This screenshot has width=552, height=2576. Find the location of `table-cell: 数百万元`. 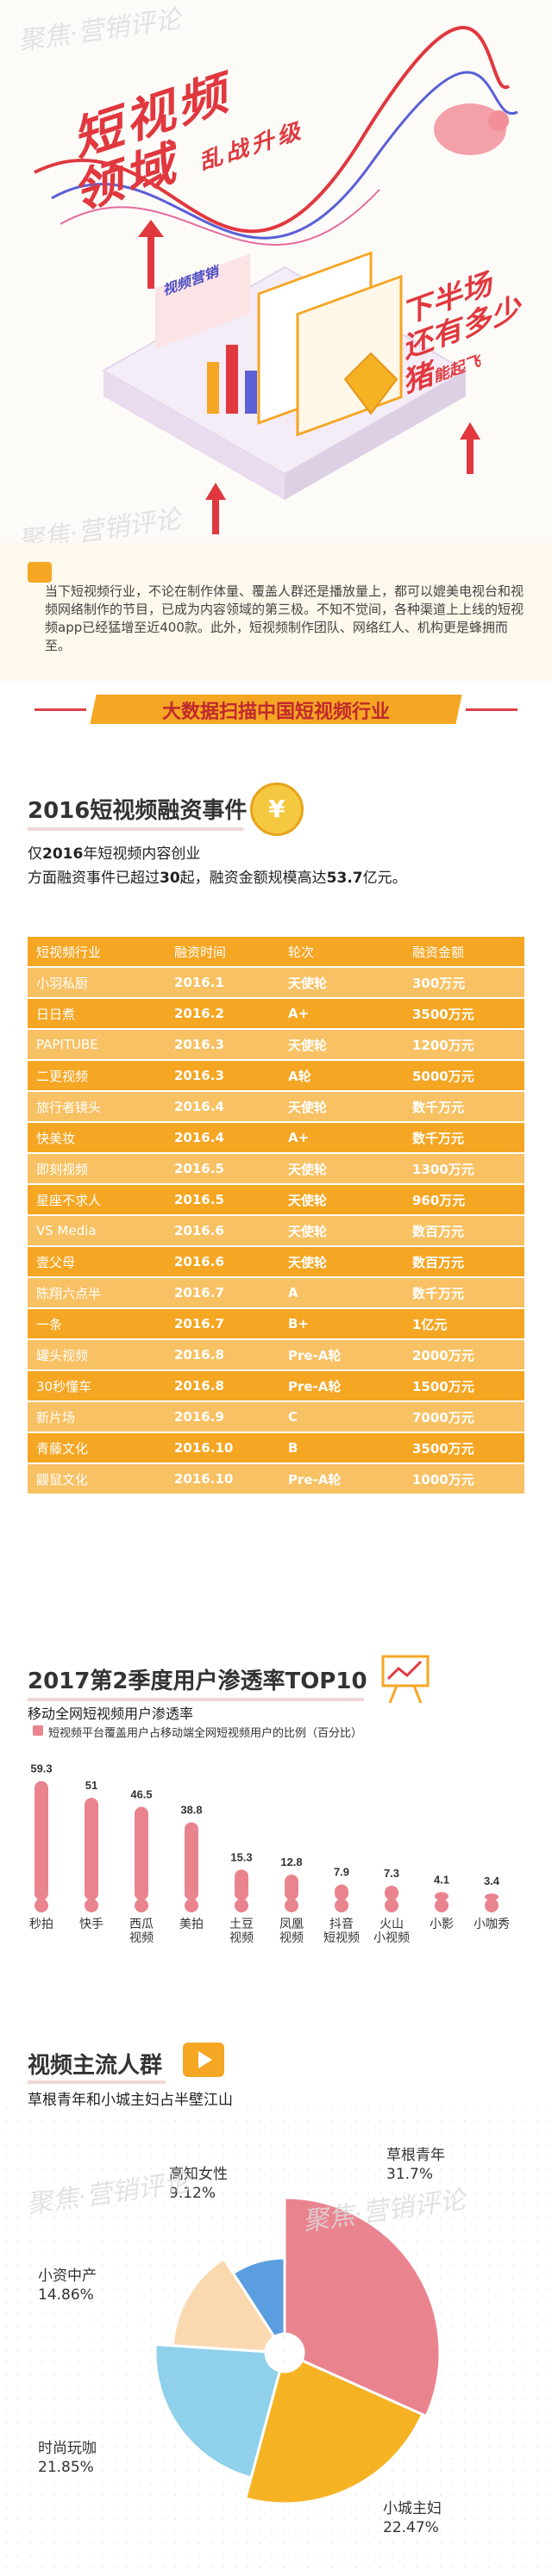

table-cell: 数百万元 is located at coordinates (439, 1231).